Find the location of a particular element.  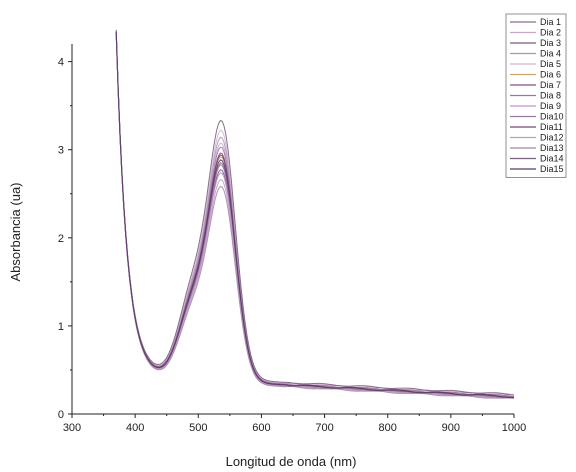

y-tick-label: 0 is located at coordinates (61, 415).